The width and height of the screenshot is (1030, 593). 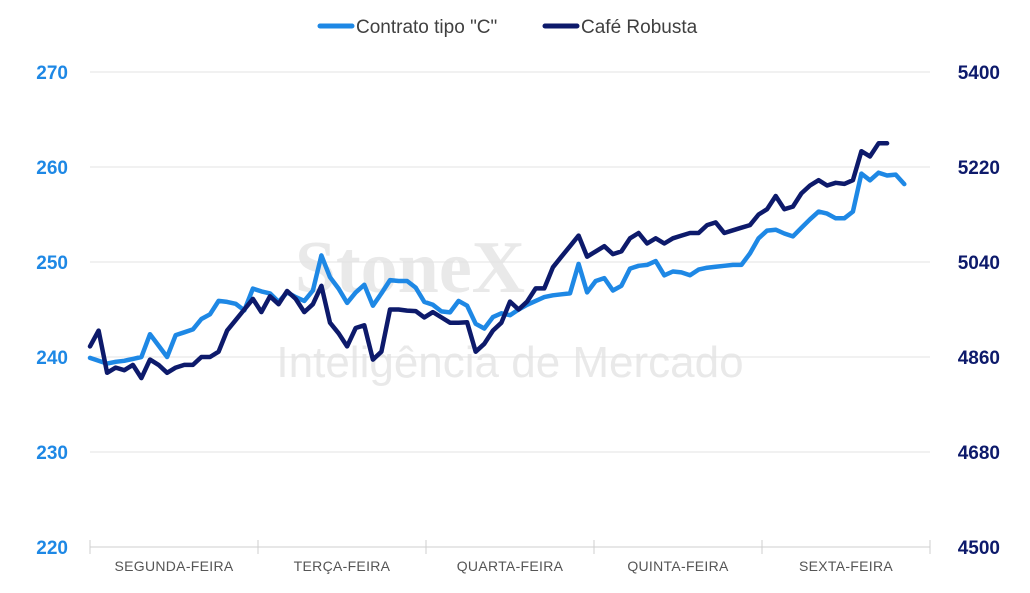 I want to click on right-tick-label: 5040, so click(x=979, y=263).